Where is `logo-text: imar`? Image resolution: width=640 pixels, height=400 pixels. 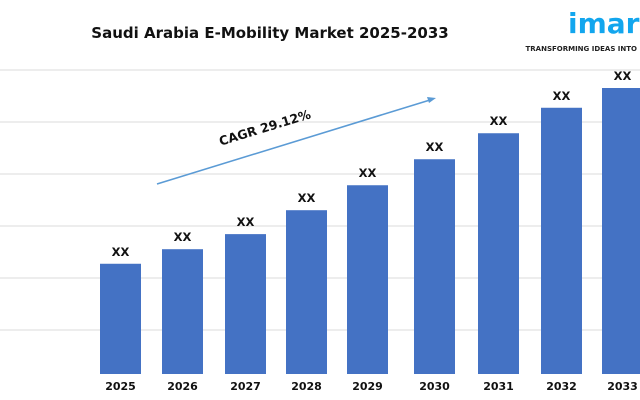 logo-text: imar is located at coordinates (604, 23).